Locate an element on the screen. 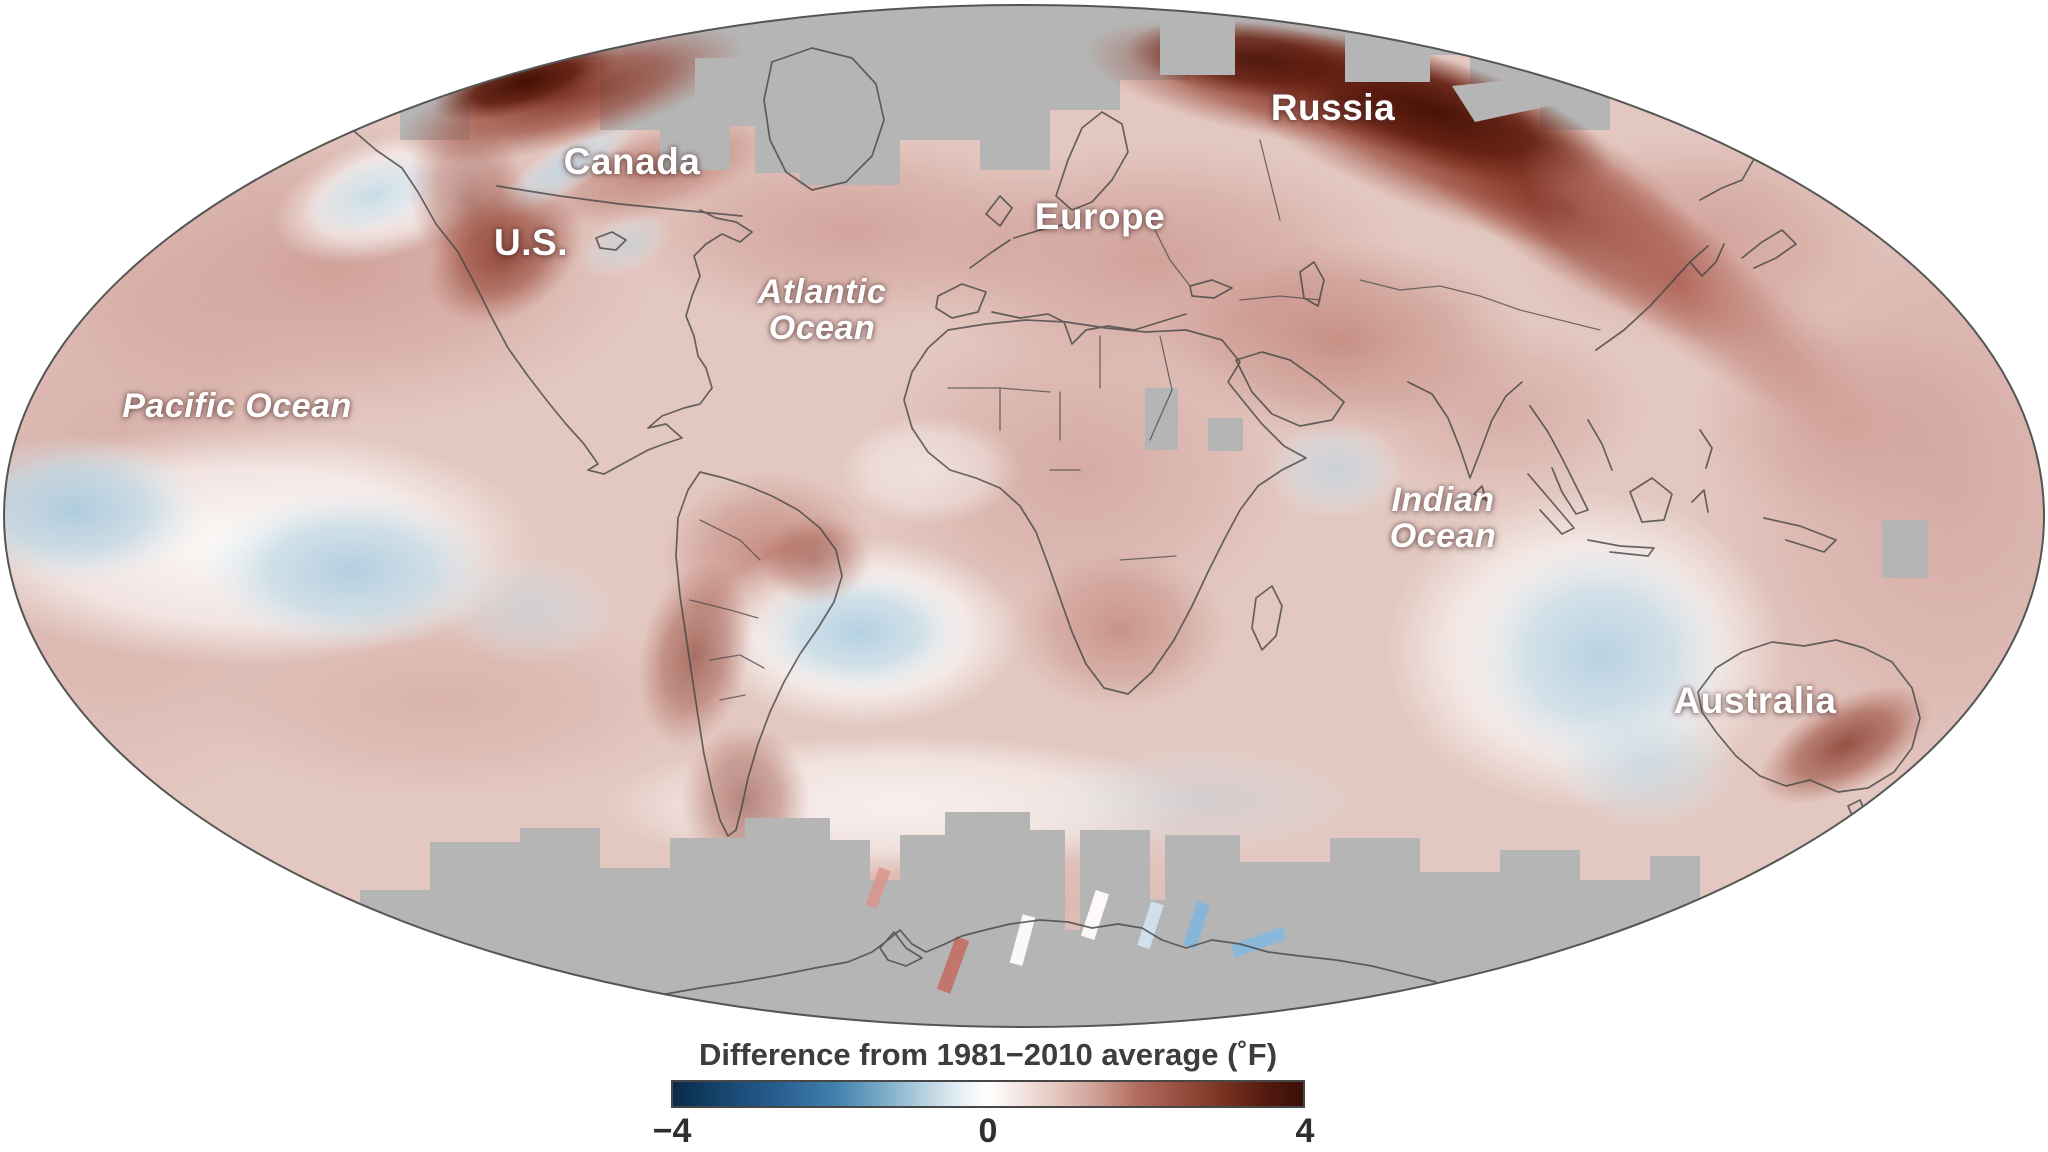 This screenshot has height=1152, width=2048. colorbar-tick-0: 0 is located at coordinates (988, 1131).